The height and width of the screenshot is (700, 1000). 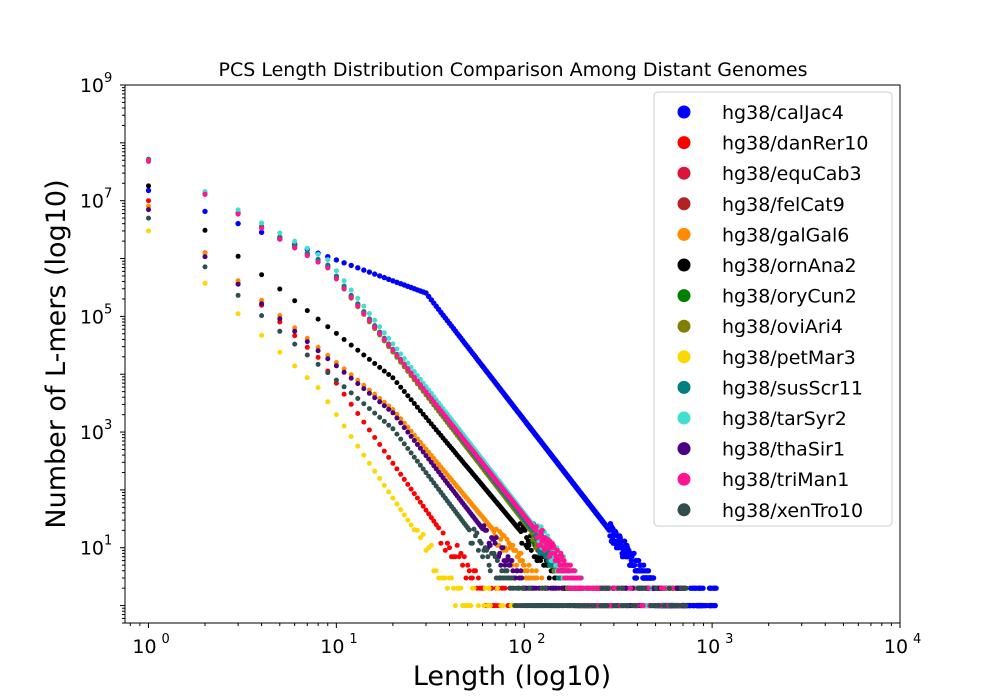 I want to click on y-tick-label: 10, so click(x=92, y=433).